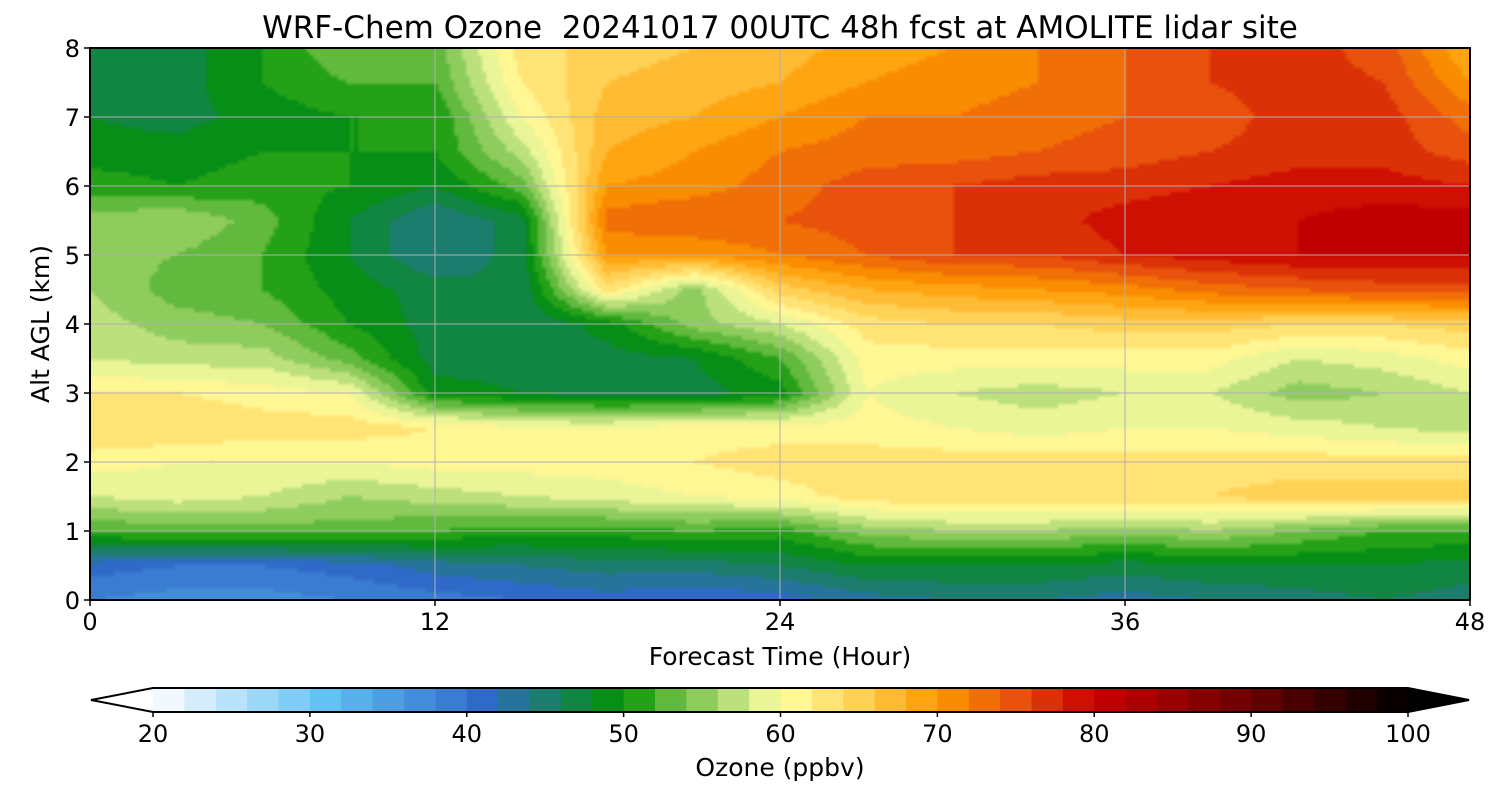  I want to click on colorbar-cells, so click(781, 700).